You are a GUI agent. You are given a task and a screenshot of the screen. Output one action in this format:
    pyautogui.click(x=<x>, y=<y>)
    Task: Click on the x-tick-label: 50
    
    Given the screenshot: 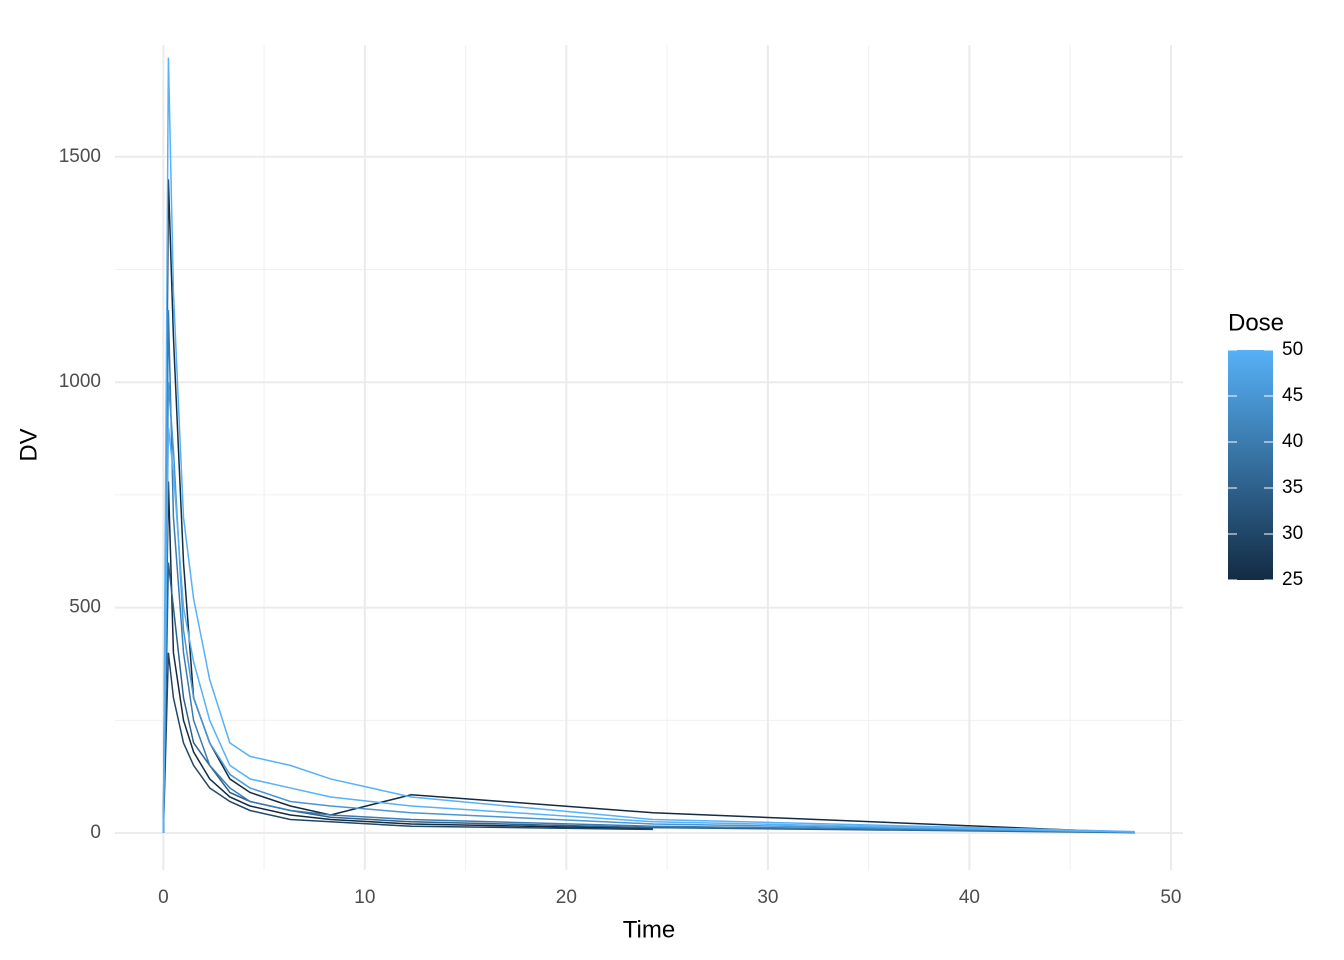 What is the action you would take?
    pyautogui.click(x=1170, y=897)
    